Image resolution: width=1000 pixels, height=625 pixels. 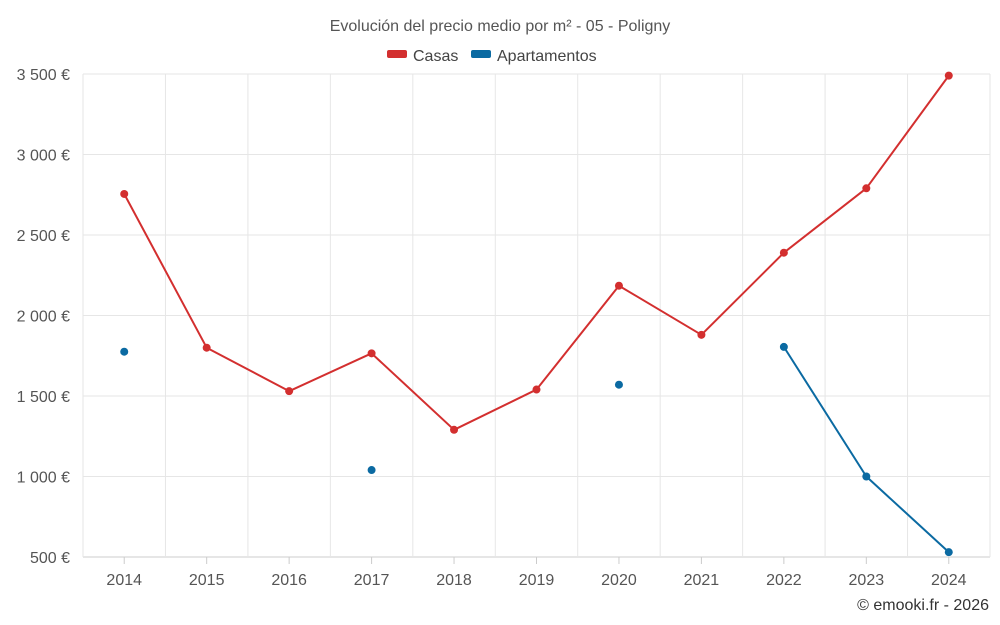 I want to click on x-tick-label: 2019, so click(x=537, y=580).